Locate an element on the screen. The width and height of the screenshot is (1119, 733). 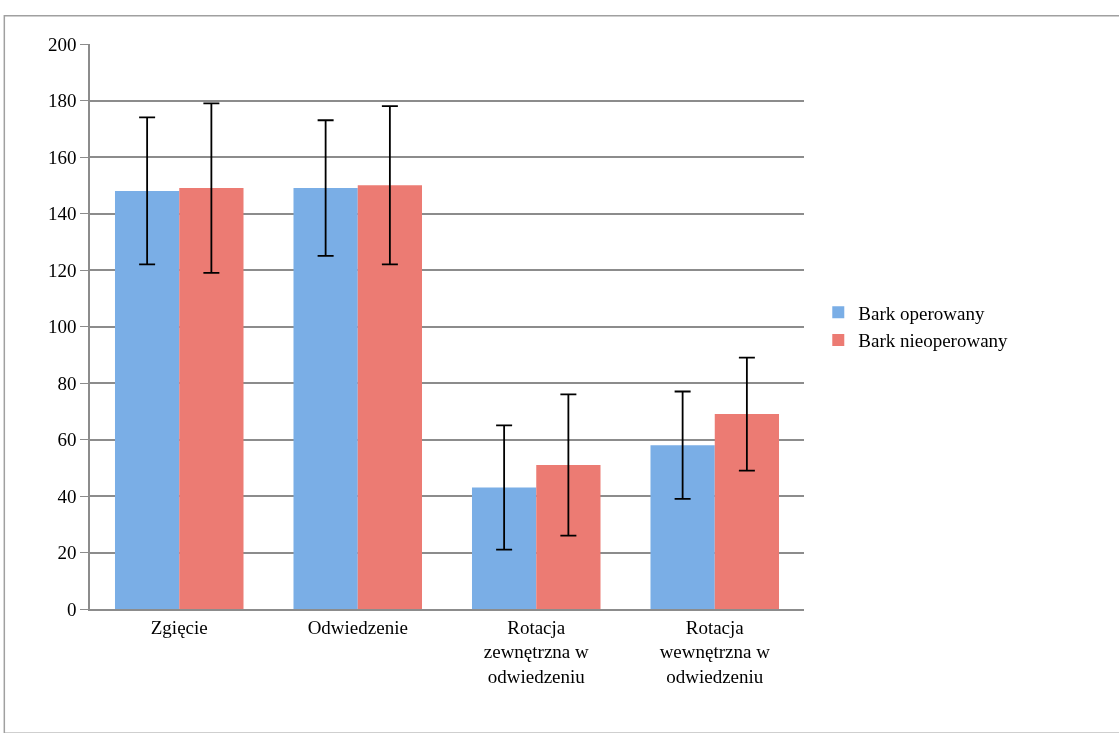
legend-label: Bark operowany is located at coordinates (921, 313).